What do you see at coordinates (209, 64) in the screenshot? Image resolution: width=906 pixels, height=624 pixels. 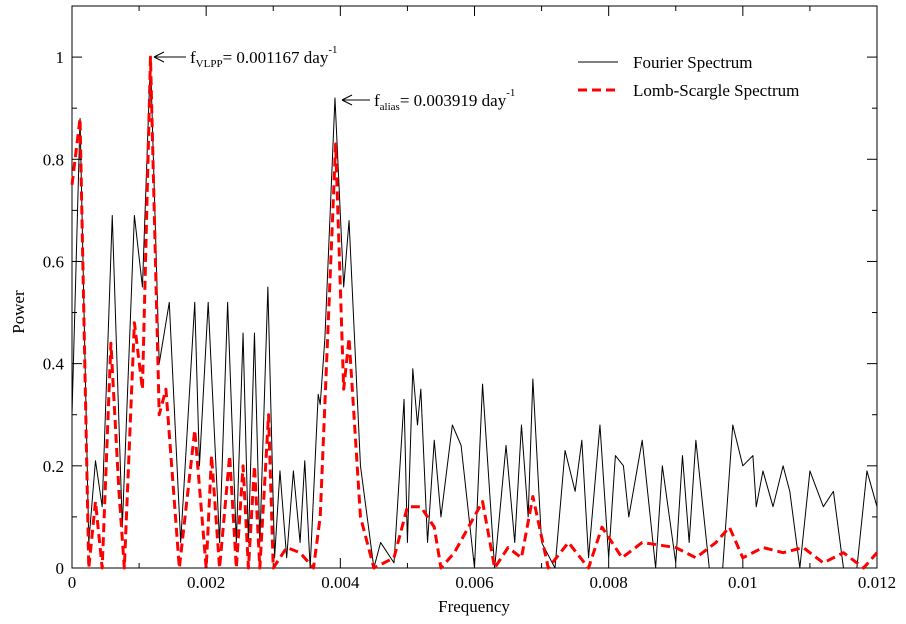 I see `annotation-sub: VLPP` at bounding box center [209, 64].